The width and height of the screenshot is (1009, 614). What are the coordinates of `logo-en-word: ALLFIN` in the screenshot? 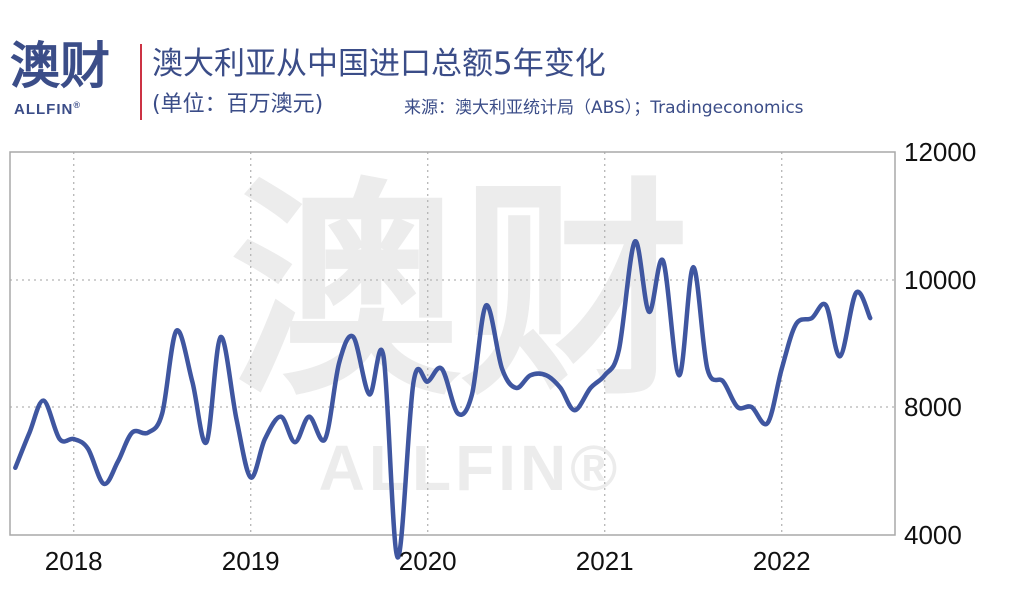 It's located at (44, 109).